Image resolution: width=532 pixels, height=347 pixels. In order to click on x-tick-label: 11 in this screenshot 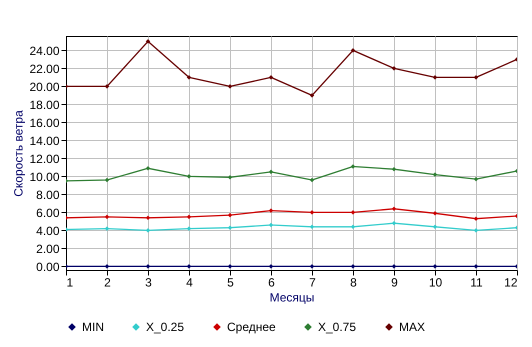, I will do `click(477, 283)`.